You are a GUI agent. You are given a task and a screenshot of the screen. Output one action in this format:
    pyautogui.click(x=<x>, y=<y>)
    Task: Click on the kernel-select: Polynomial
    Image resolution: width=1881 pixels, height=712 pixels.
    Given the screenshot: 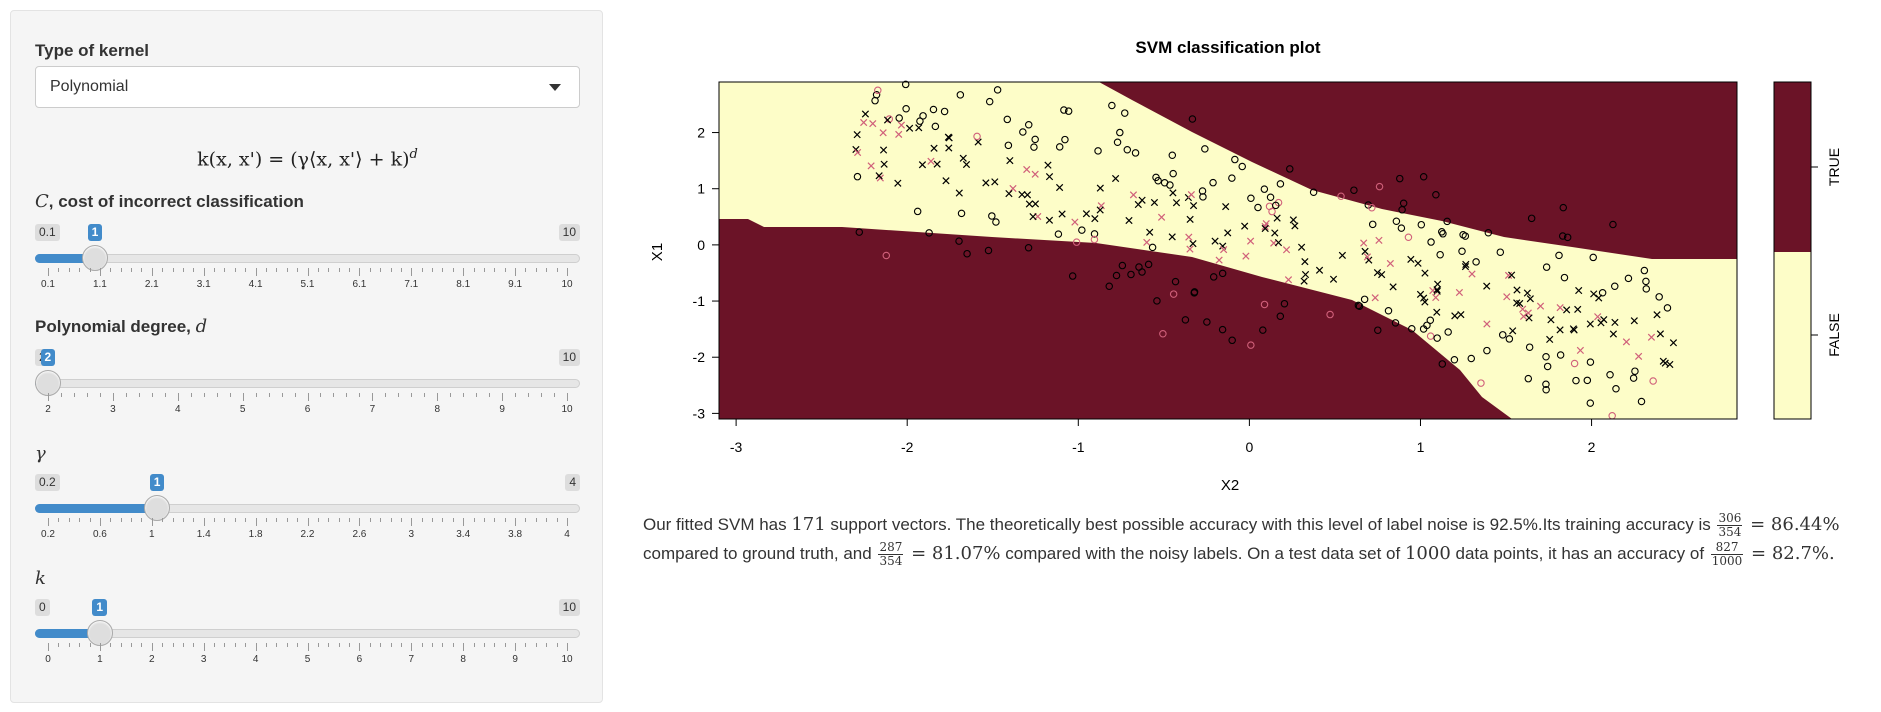 What is the action you would take?
    pyautogui.click(x=307, y=87)
    